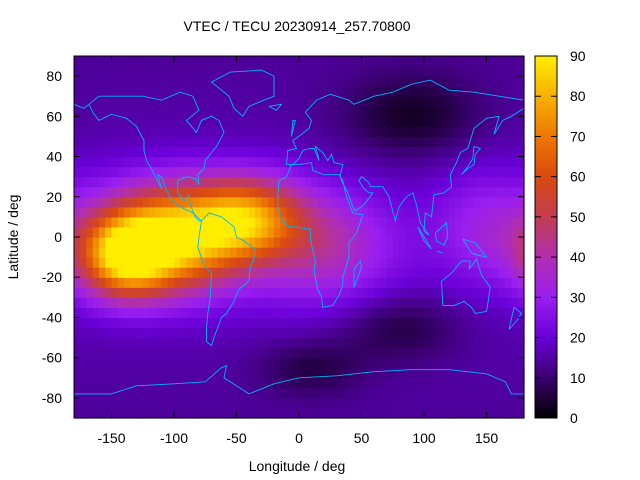 The image size is (640, 480). I want to click on x-tick-label: 150, so click(487, 438).